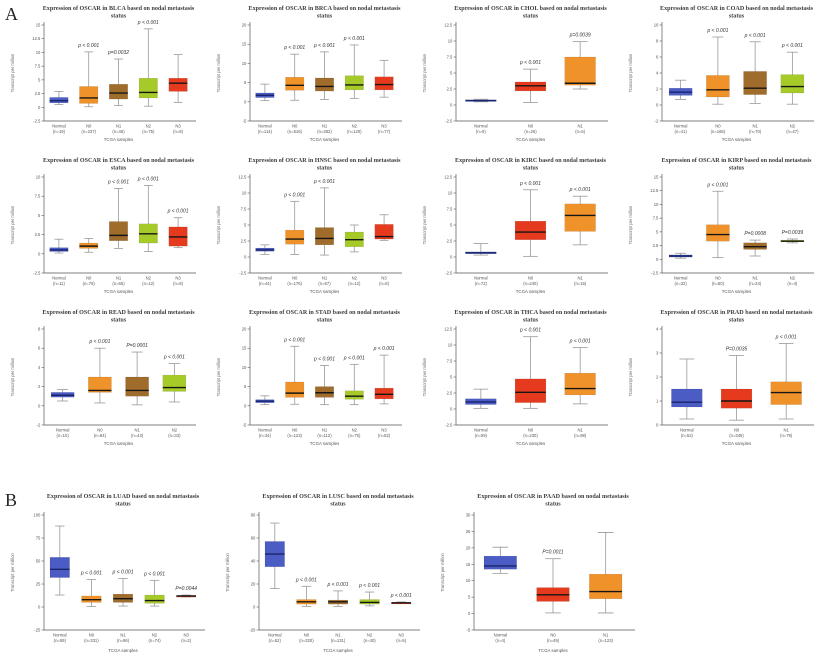 This screenshot has width=824, height=664. Describe the element at coordinates (468, 531) in the screenshot. I see `y-tick-label: 25` at that location.